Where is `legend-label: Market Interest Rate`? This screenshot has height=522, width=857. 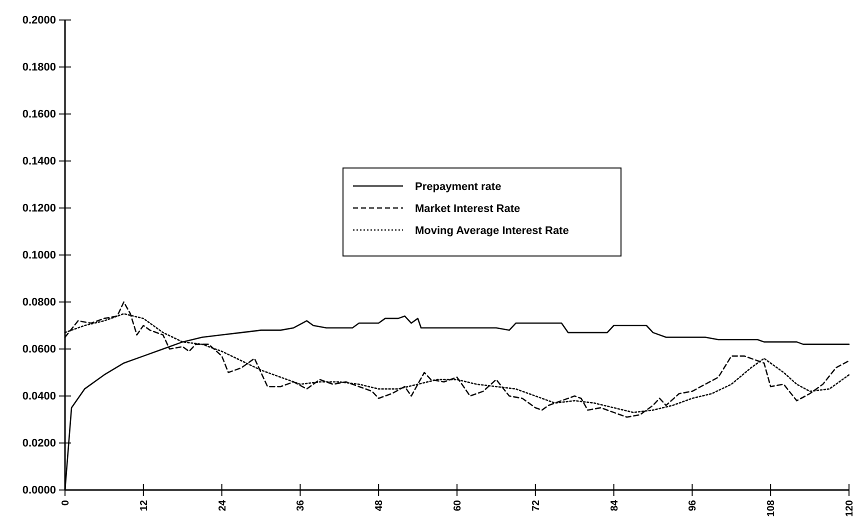
legend-label: Market Interest Rate is located at coordinates (467, 208).